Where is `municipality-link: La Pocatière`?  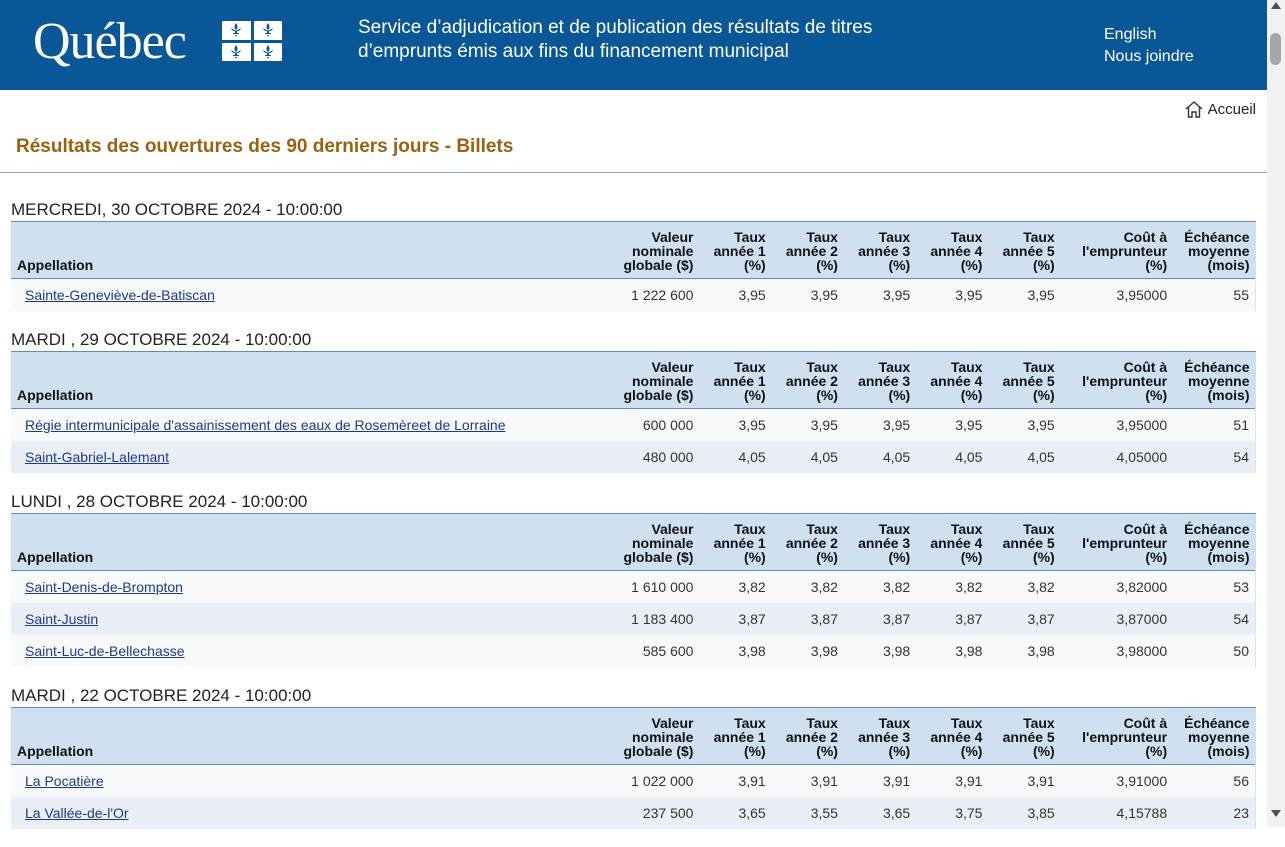 municipality-link: La Pocatière is located at coordinates (64, 781).